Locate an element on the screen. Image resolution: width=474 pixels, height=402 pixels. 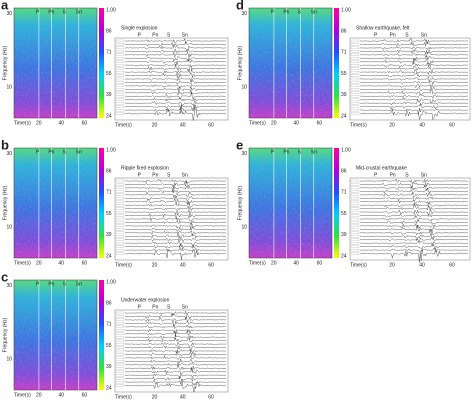
y-tick-label: 30 is located at coordinates (9, 154).